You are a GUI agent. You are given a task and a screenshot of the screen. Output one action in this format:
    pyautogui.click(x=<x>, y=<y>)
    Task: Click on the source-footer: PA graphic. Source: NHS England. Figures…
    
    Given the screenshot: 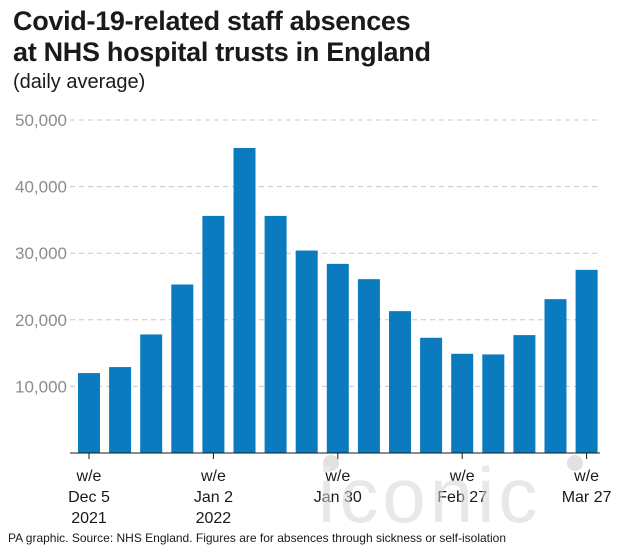 What is the action you would take?
    pyautogui.click(x=257, y=538)
    